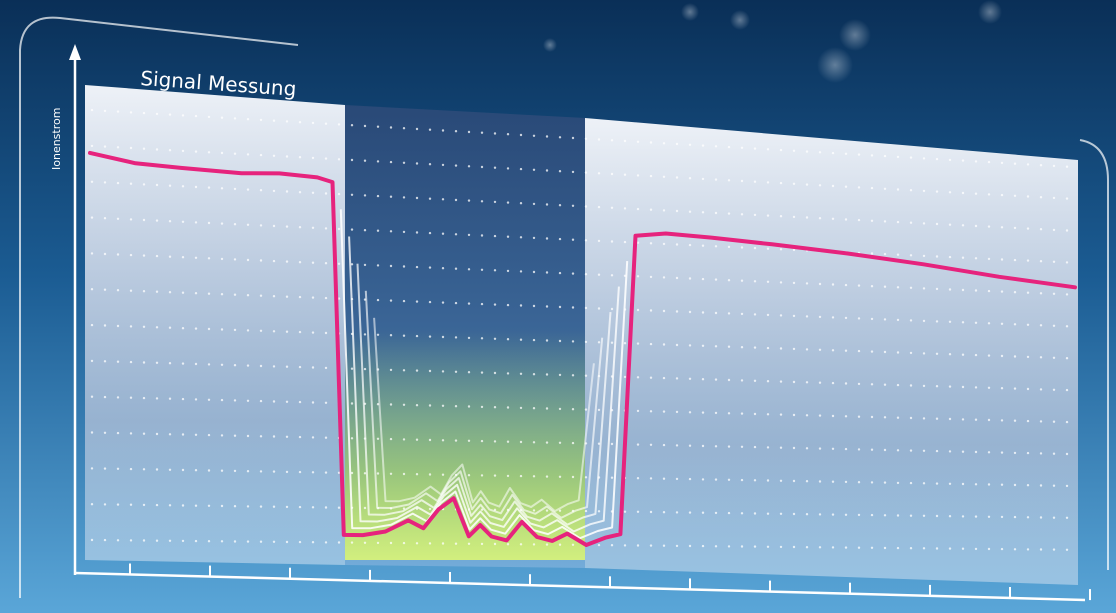  I want to click on y-axis-label: Ionenstrom, so click(56, 139).